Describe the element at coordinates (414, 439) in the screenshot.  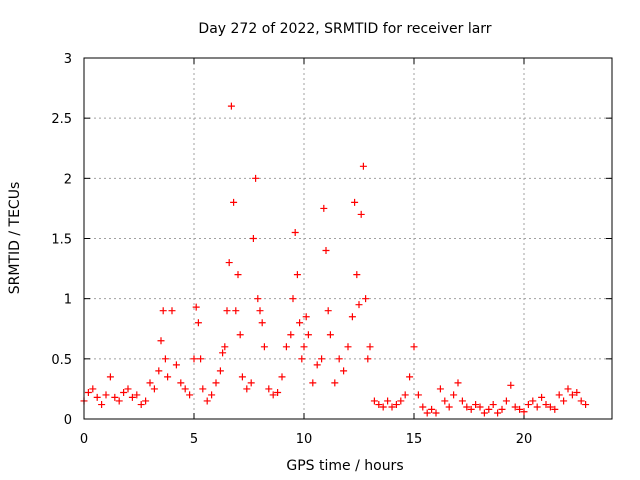
I see `x-tick-label: 15` at that location.